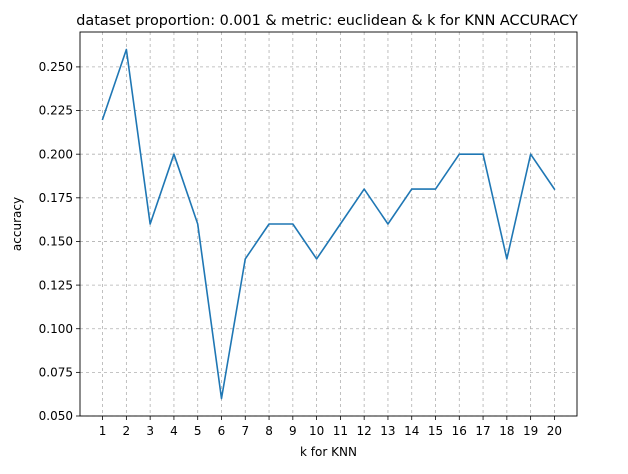 The image size is (628, 474). What do you see at coordinates (316, 431) in the screenshot?
I see `x-tick-label: 10` at bounding box center [316, 431].